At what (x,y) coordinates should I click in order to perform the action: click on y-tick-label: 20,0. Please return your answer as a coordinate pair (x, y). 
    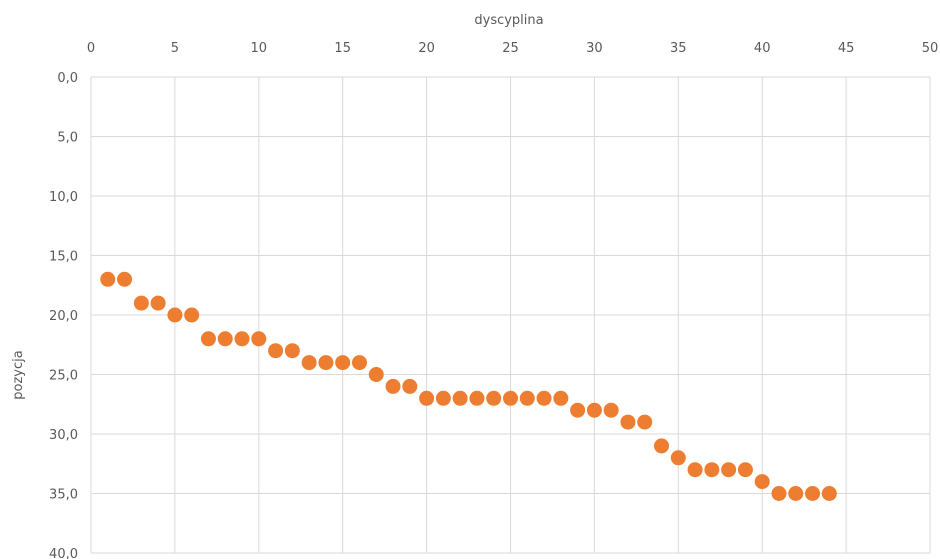
    Looking at the image, I should click on (63, 316).